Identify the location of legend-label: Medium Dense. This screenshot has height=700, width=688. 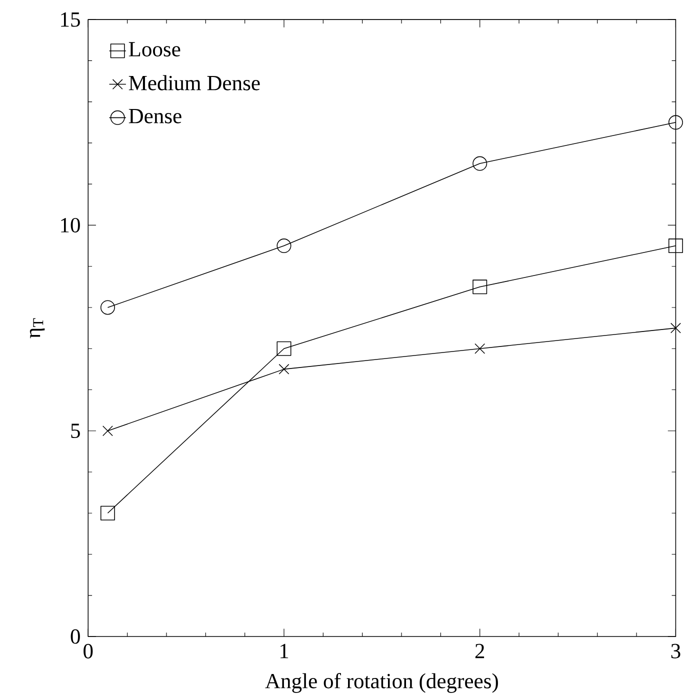
(194, 82).